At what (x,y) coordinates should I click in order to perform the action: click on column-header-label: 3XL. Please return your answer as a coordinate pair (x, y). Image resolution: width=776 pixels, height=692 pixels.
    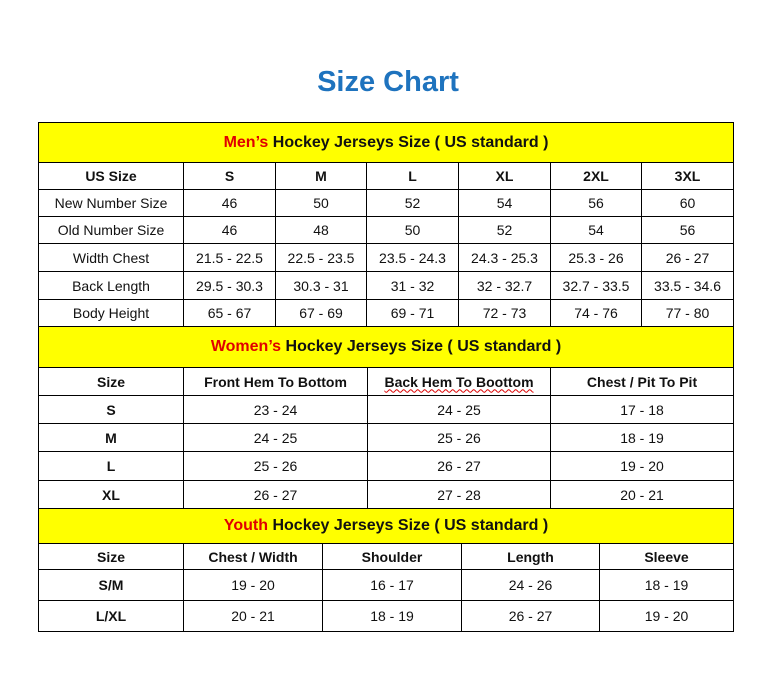
    Looking at the image, I should click on (687, 176).